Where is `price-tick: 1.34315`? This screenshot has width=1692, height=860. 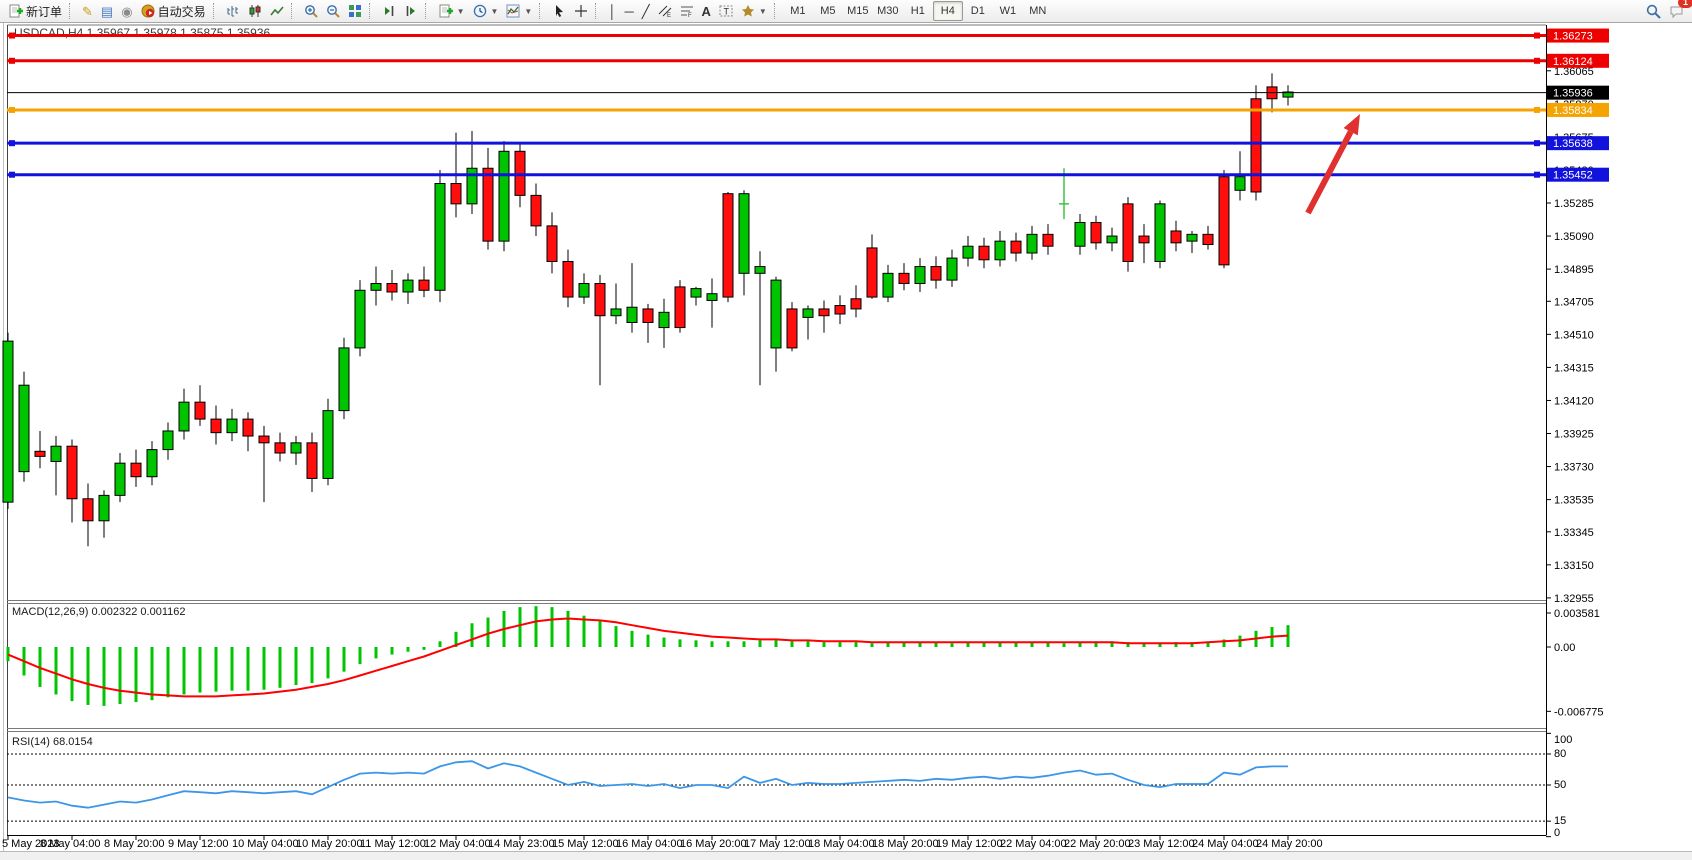
price-tick: 1.34315 is located at coordinates (1574, 368).